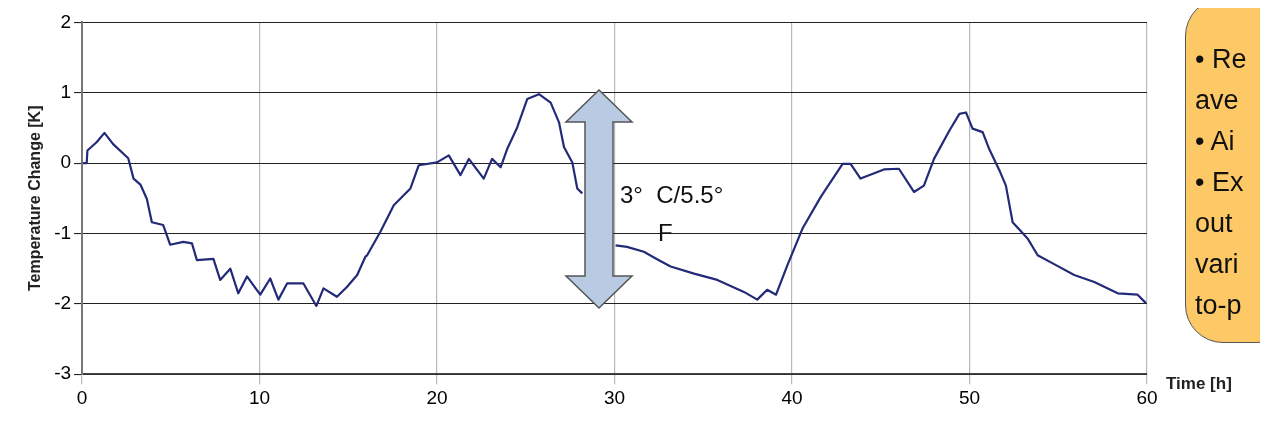  What do you see at coordinates (969, 397) in the screenshot?
I see `x-tick-label: 50` at bounding box center [969, 397].